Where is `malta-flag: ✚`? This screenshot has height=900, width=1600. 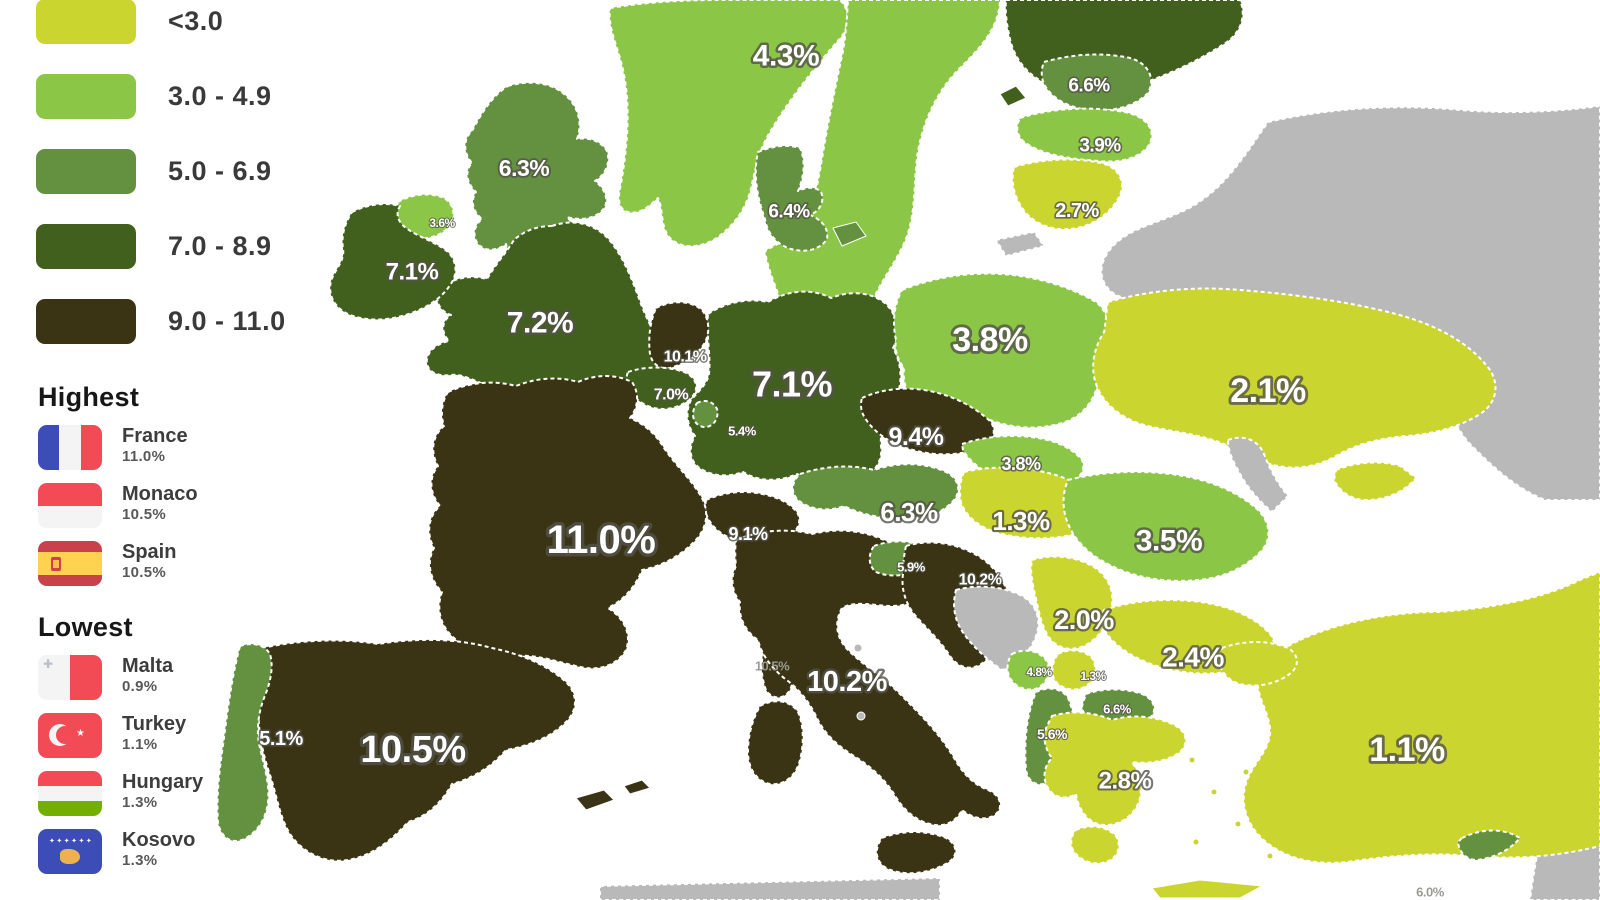
malta-flag: ✚ is located at coordinates (70, 677).